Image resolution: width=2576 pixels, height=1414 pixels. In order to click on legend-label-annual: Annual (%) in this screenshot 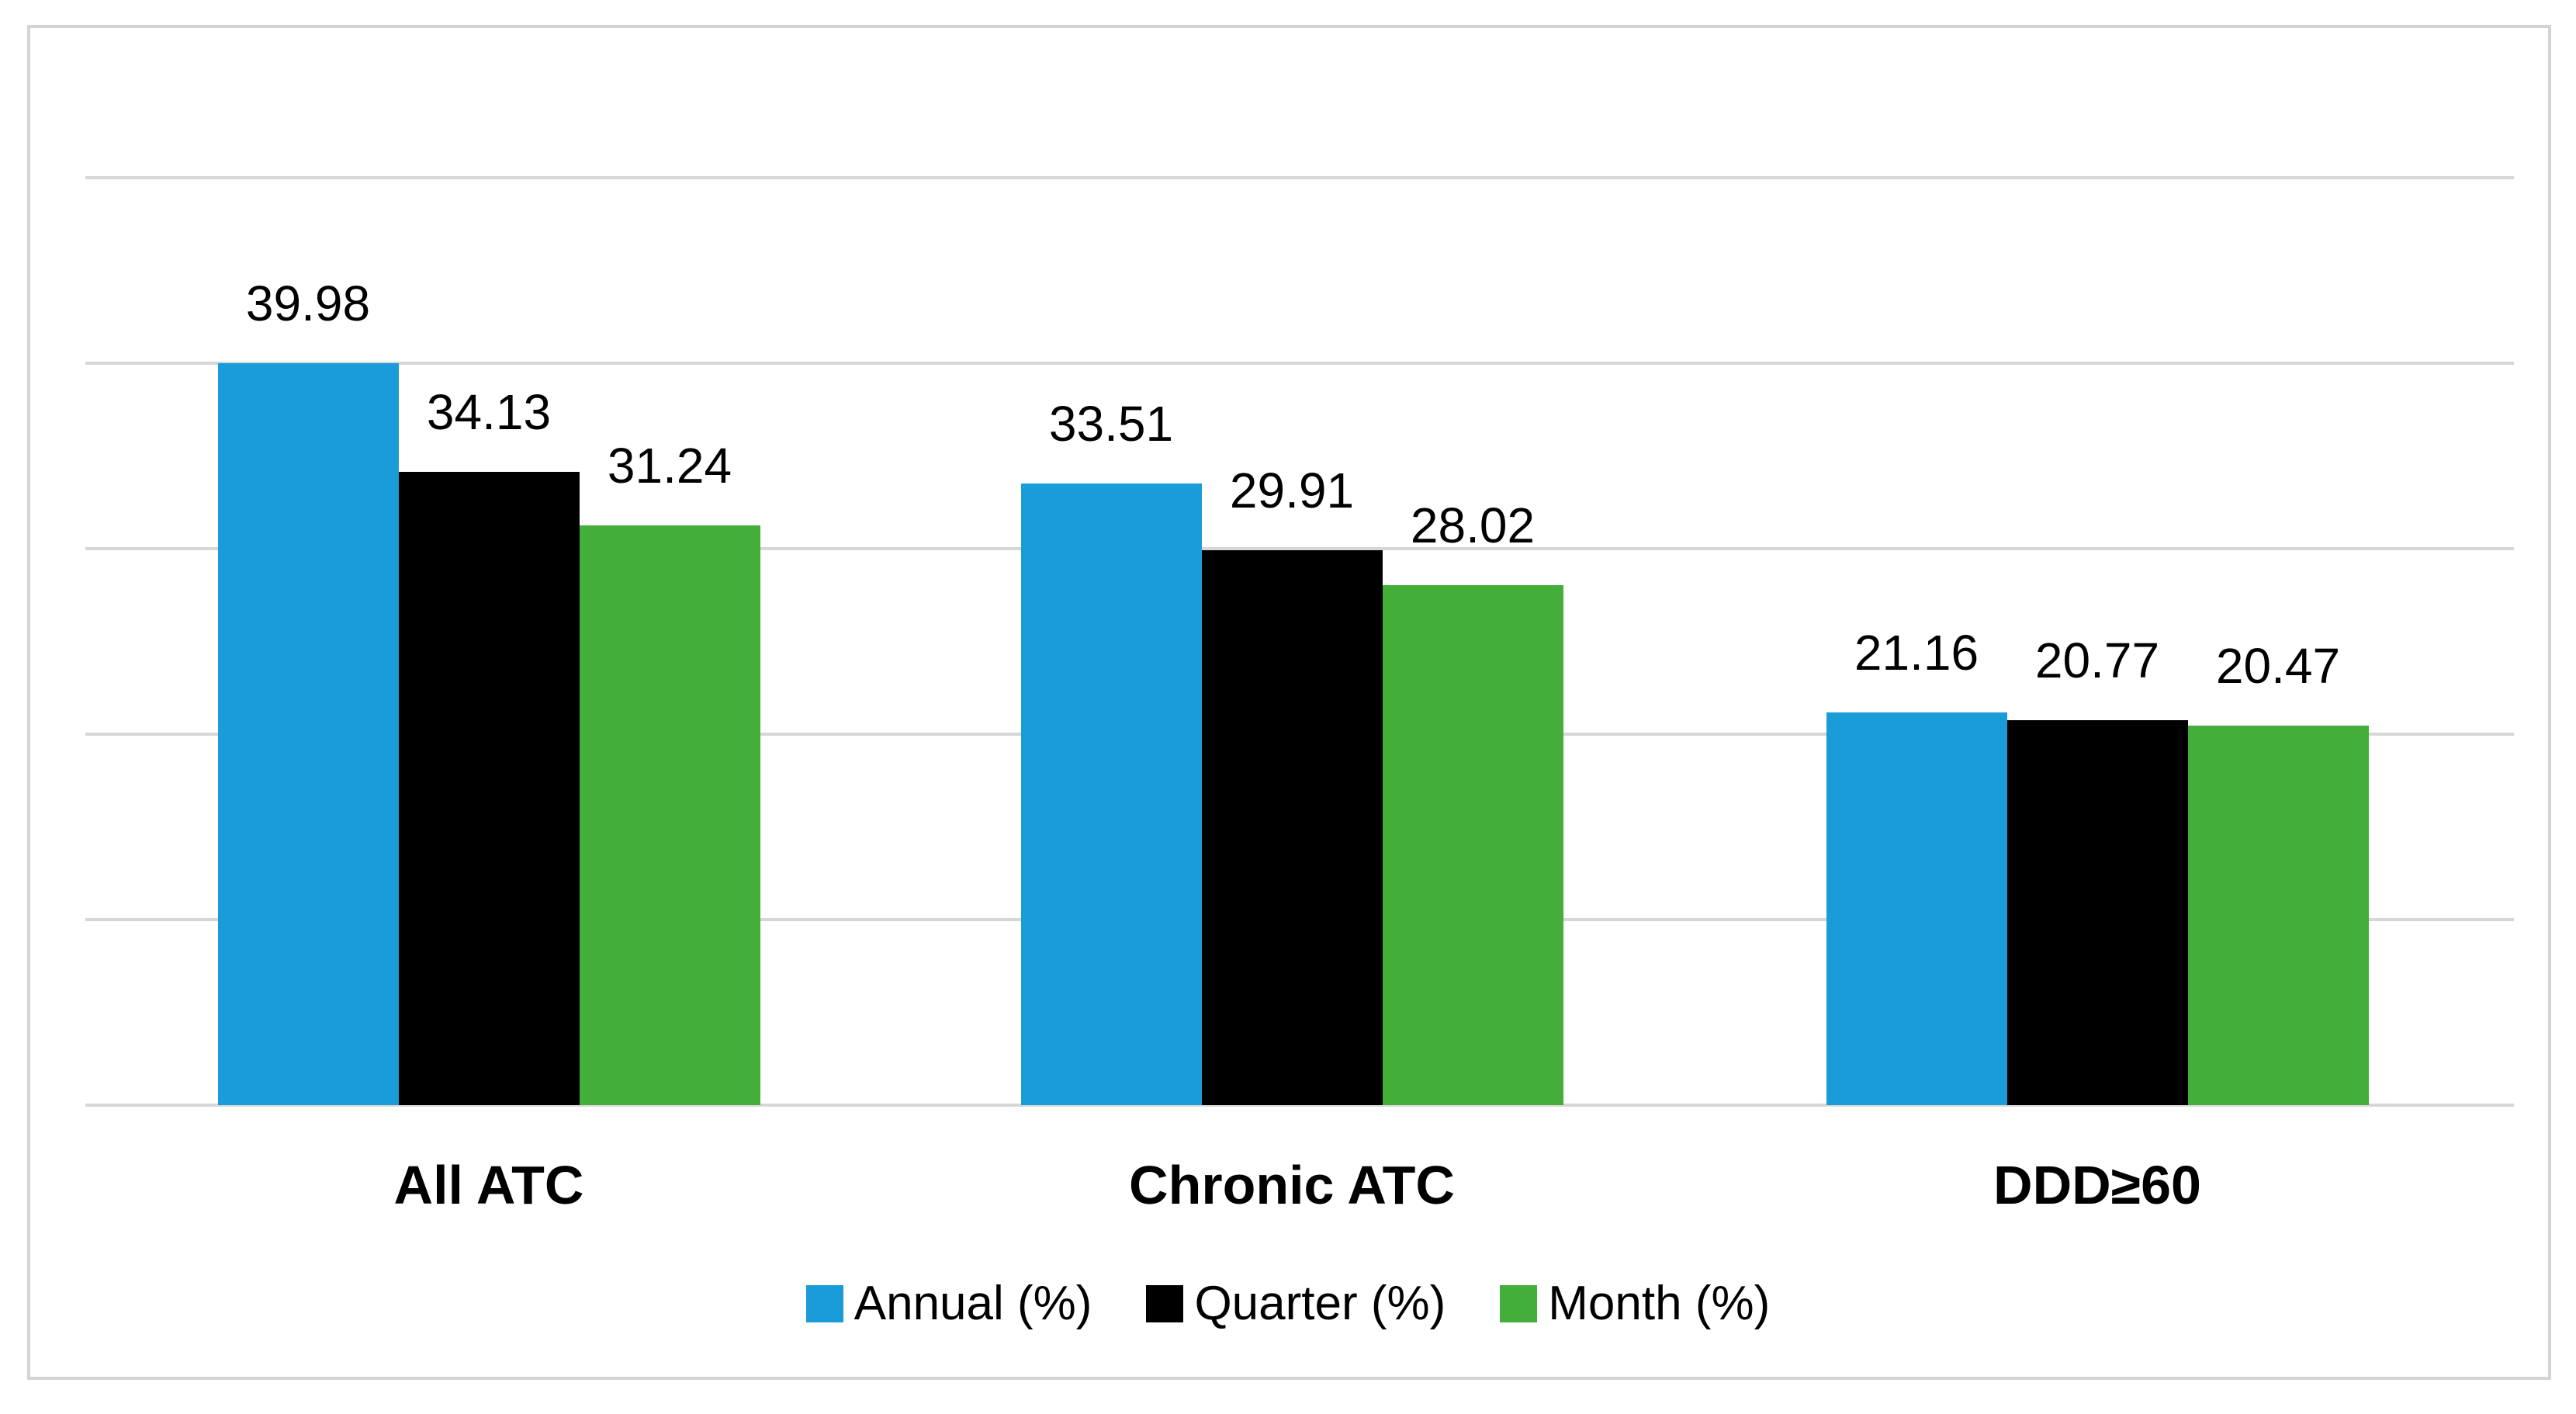, I will do `click(972, 1303)`.